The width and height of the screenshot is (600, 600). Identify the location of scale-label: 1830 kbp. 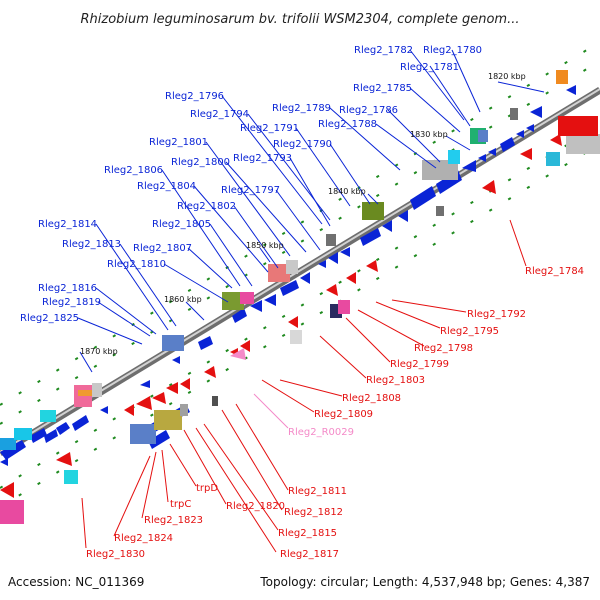
(429, 134).